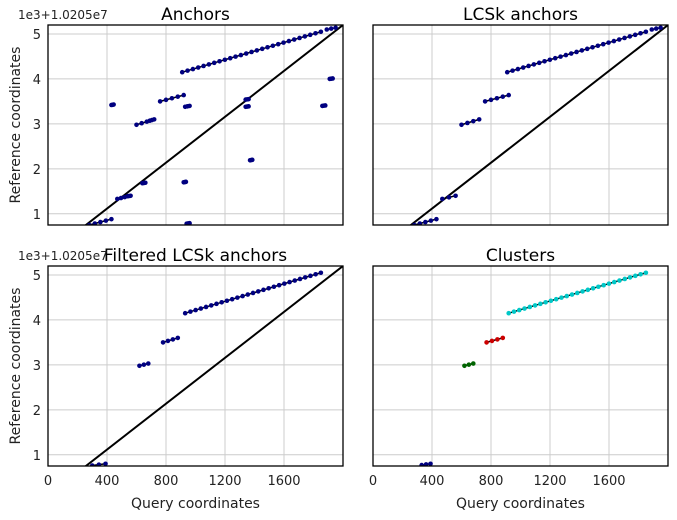 Image resolution: width=677 pixels, height=520 pixels. I want to click on segment-line, so click(170, 340).